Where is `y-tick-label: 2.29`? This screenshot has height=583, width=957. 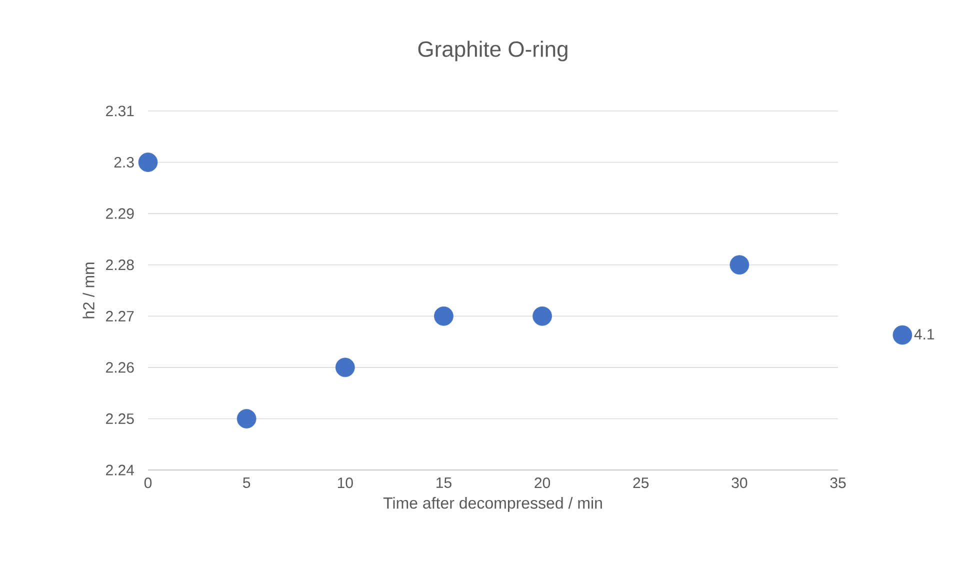
y-tick-label: 2.29 is located at coordinates (120, 213).